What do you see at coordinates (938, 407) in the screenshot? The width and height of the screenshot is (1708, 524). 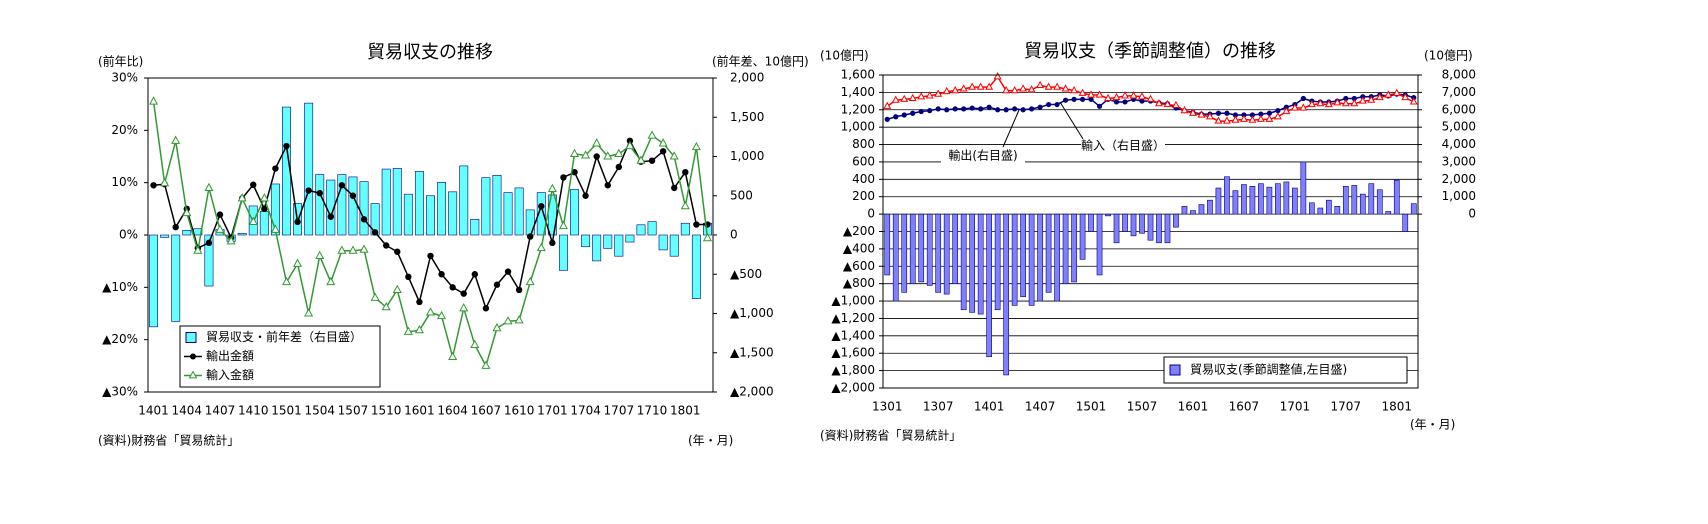 I see `x-tick-label: 1307` at bounding box center [938, 407].